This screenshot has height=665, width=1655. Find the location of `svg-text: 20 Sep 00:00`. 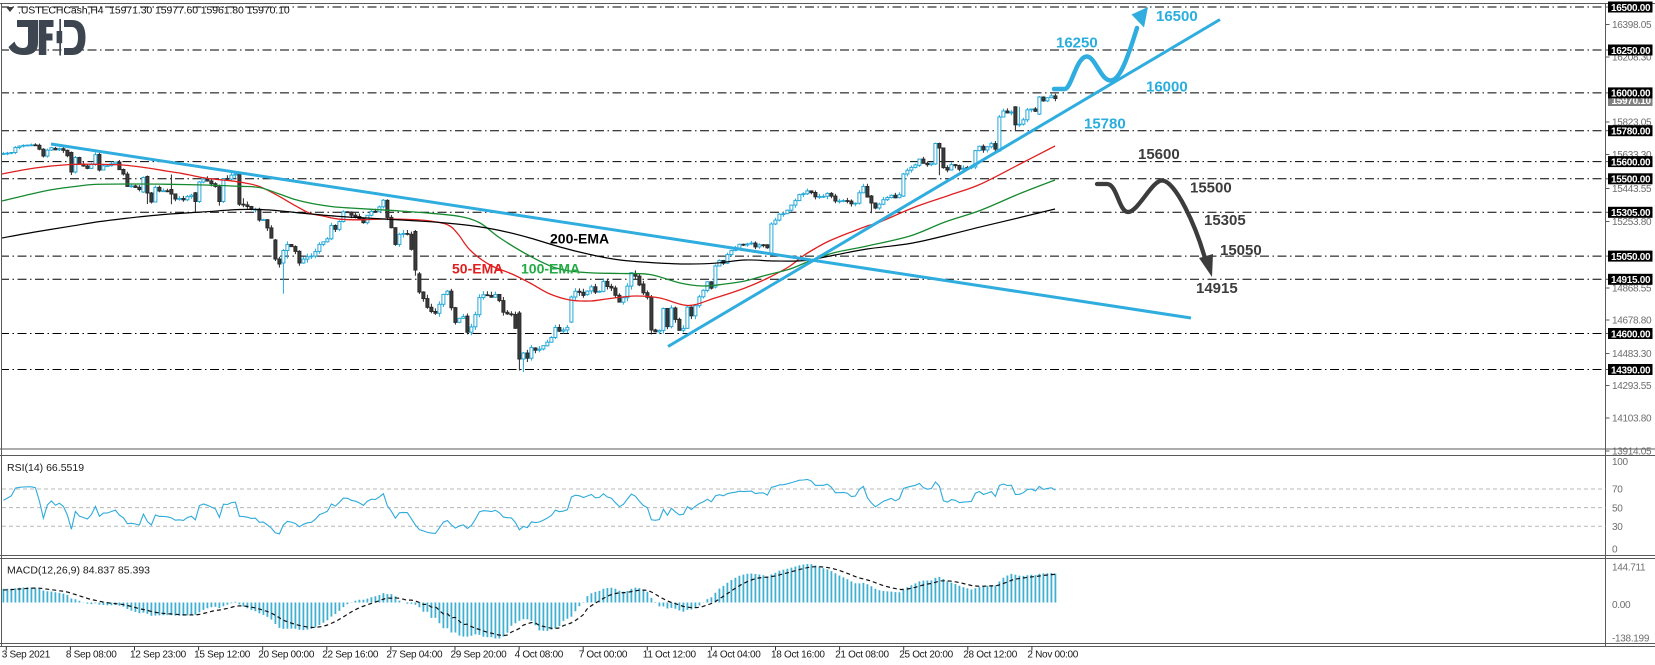

svg-text: 20 Sep 00:00 is located at coordinates (286, 655).